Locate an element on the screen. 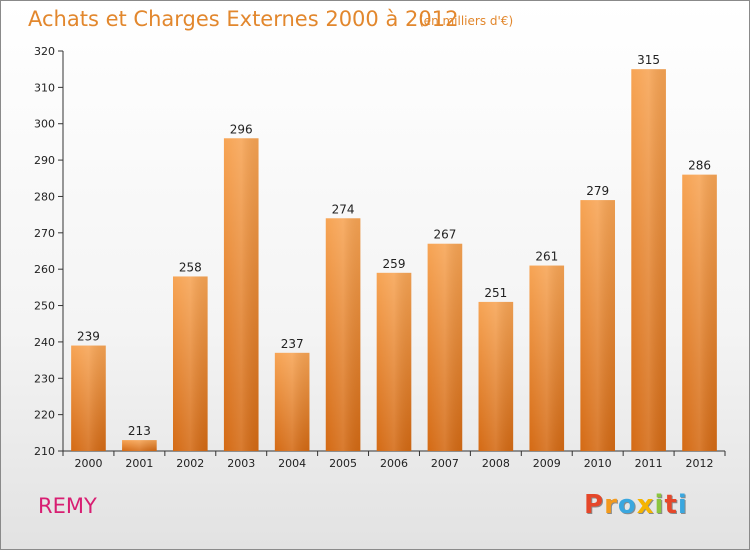  value-label-2006: 259 is located at coordinates (394, 264).